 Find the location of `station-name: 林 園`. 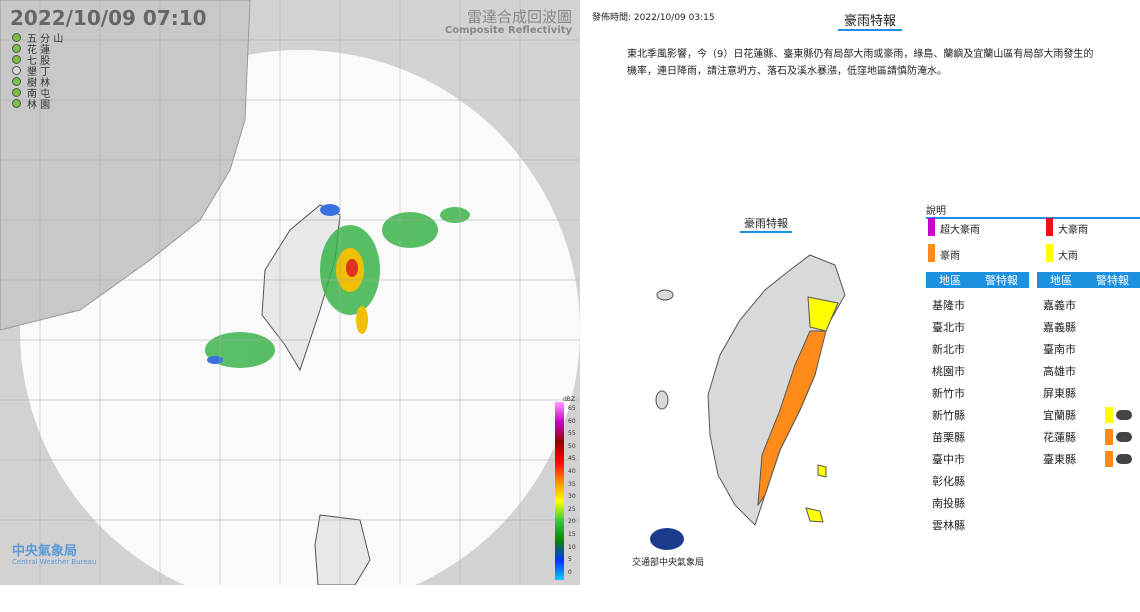

station-name: 林 園 is located at coordinates (39, 105).